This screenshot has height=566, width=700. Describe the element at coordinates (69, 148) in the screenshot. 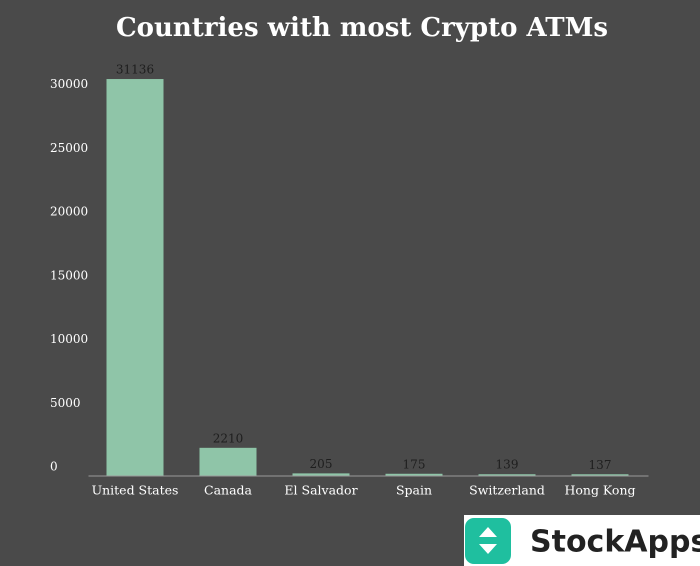

I see `y-tick-label: 25000` at that location.